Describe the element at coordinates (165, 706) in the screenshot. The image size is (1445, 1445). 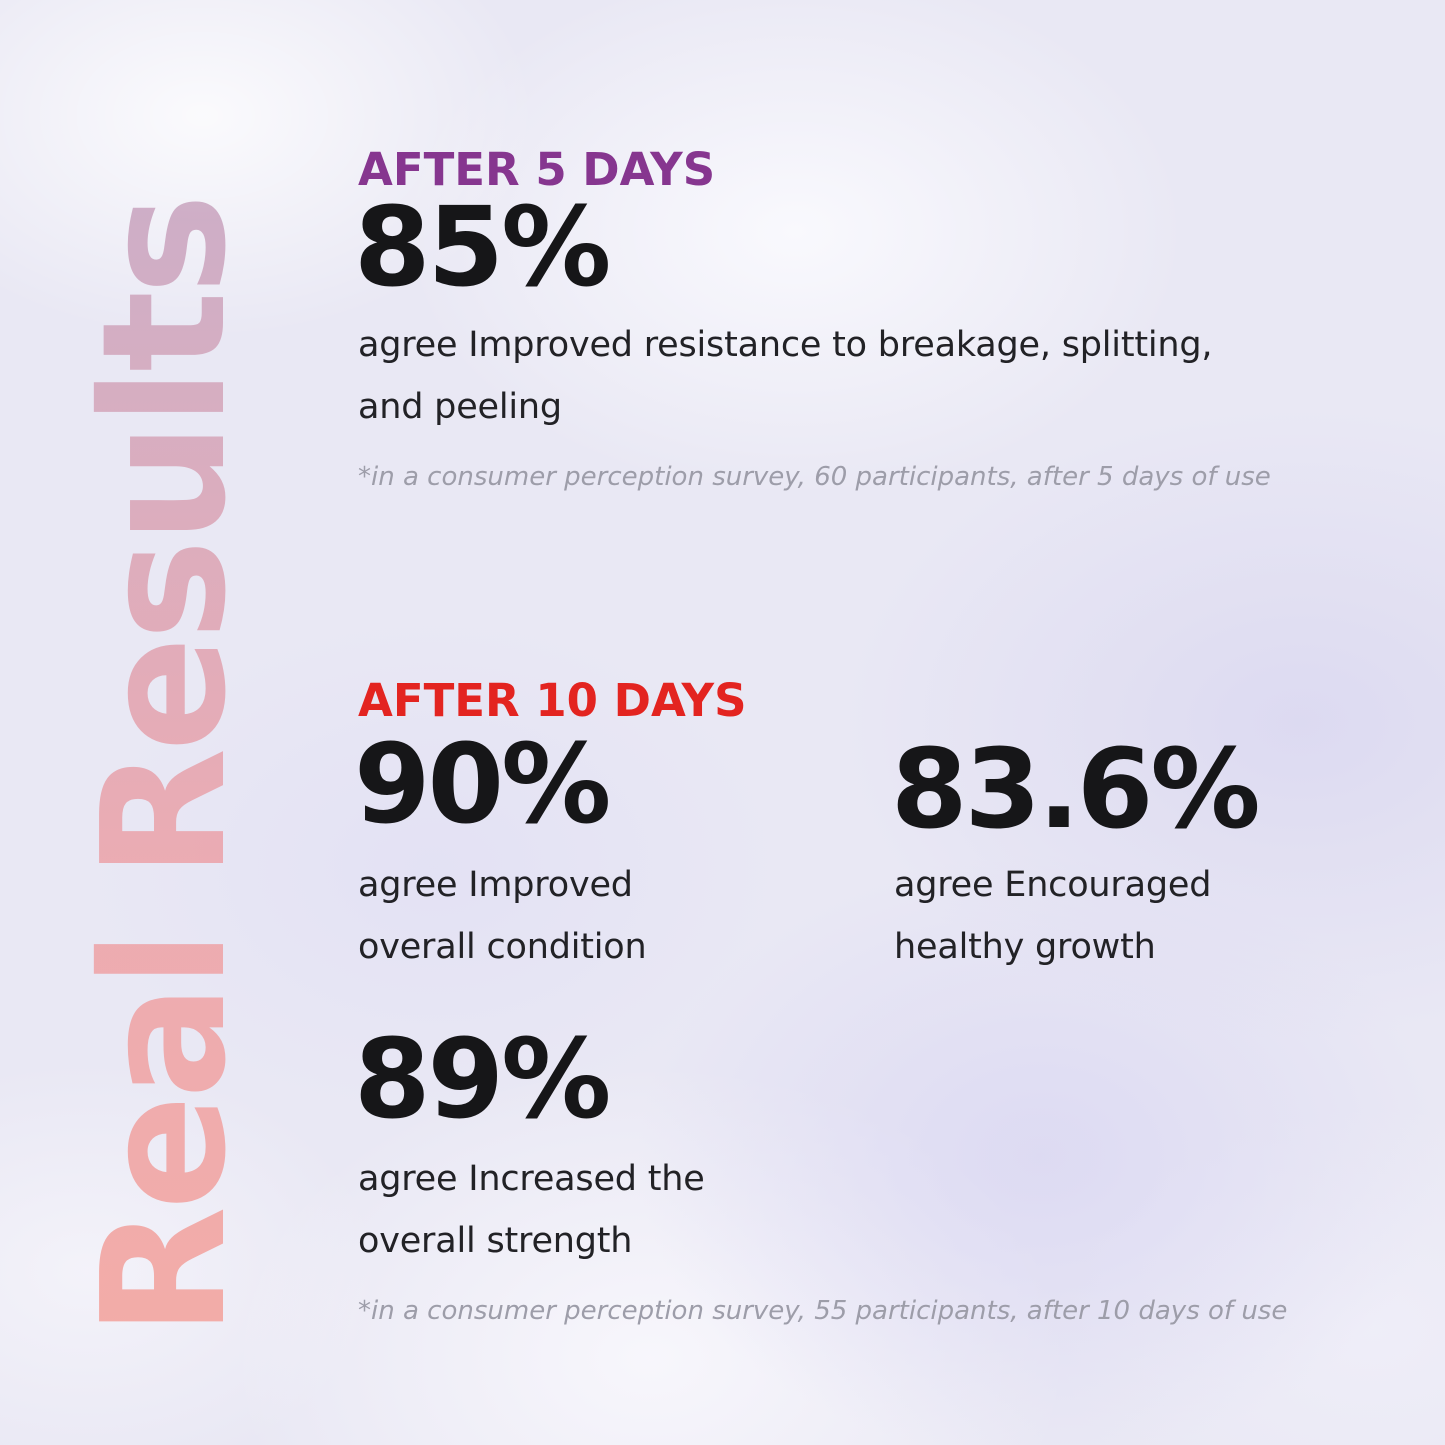
I see `vertical-title: Real Results` at that location.